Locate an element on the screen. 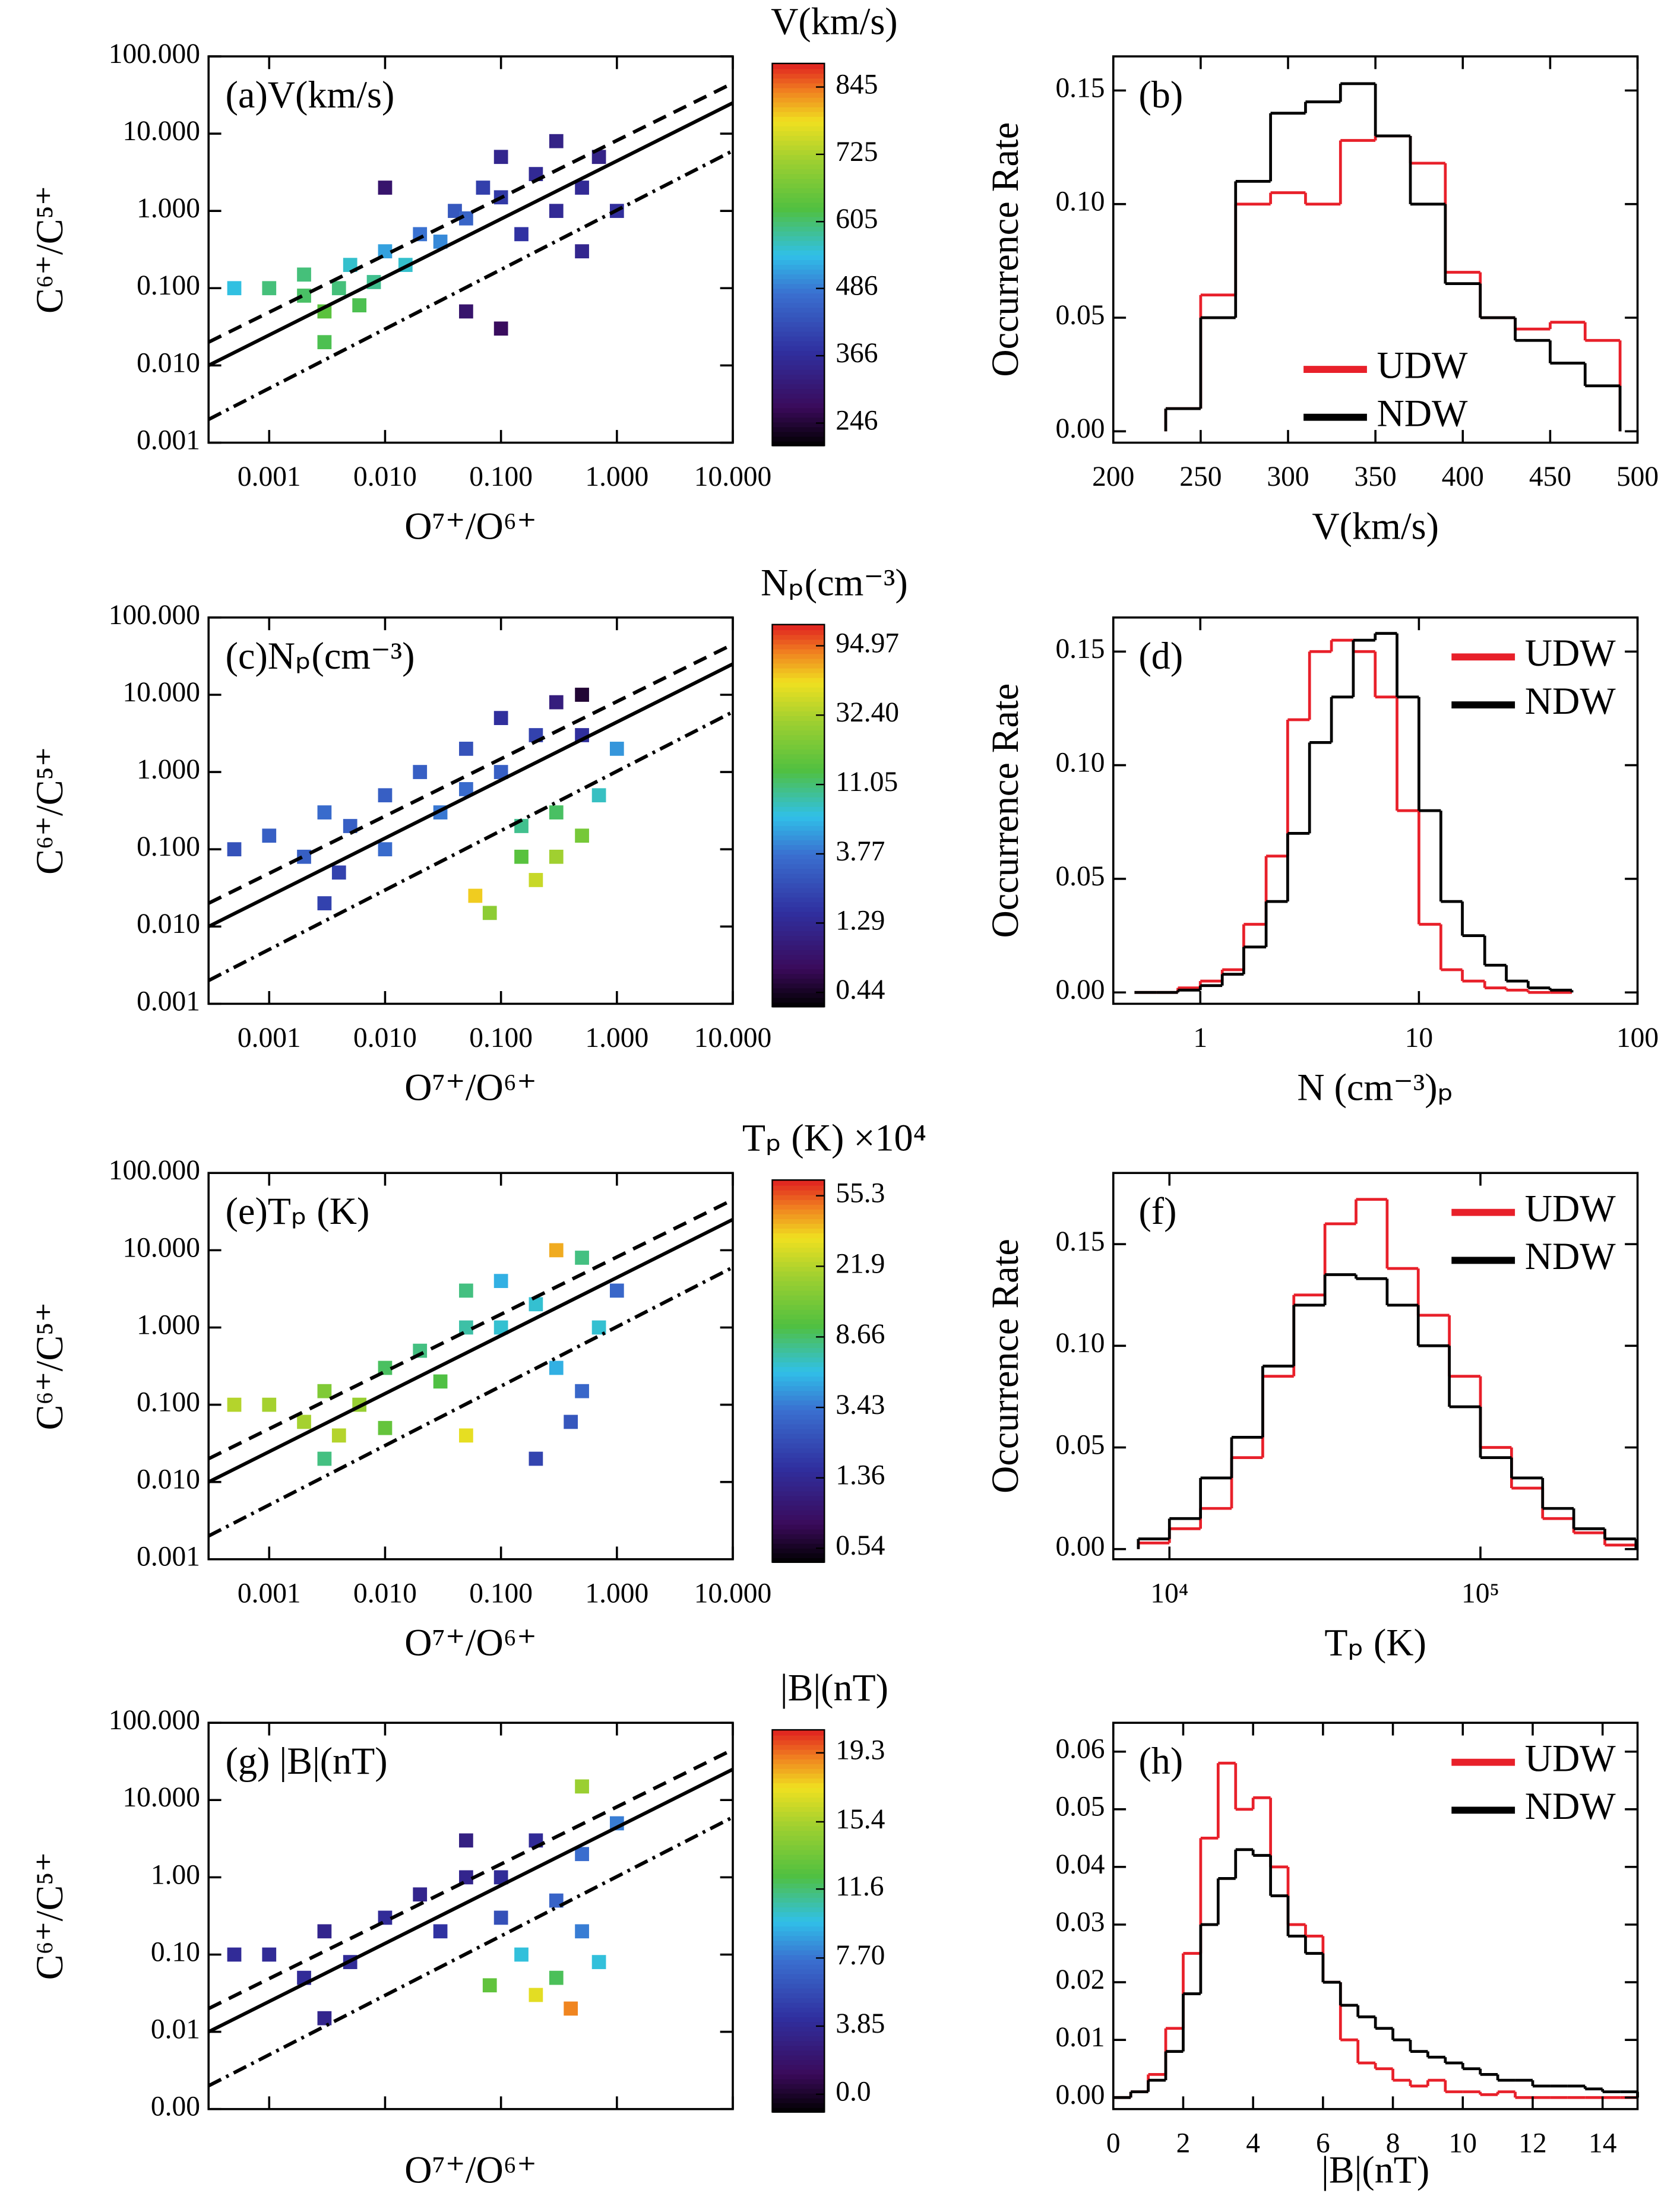  y-tick-label: 10.000 is located at coordinates (161, 131).